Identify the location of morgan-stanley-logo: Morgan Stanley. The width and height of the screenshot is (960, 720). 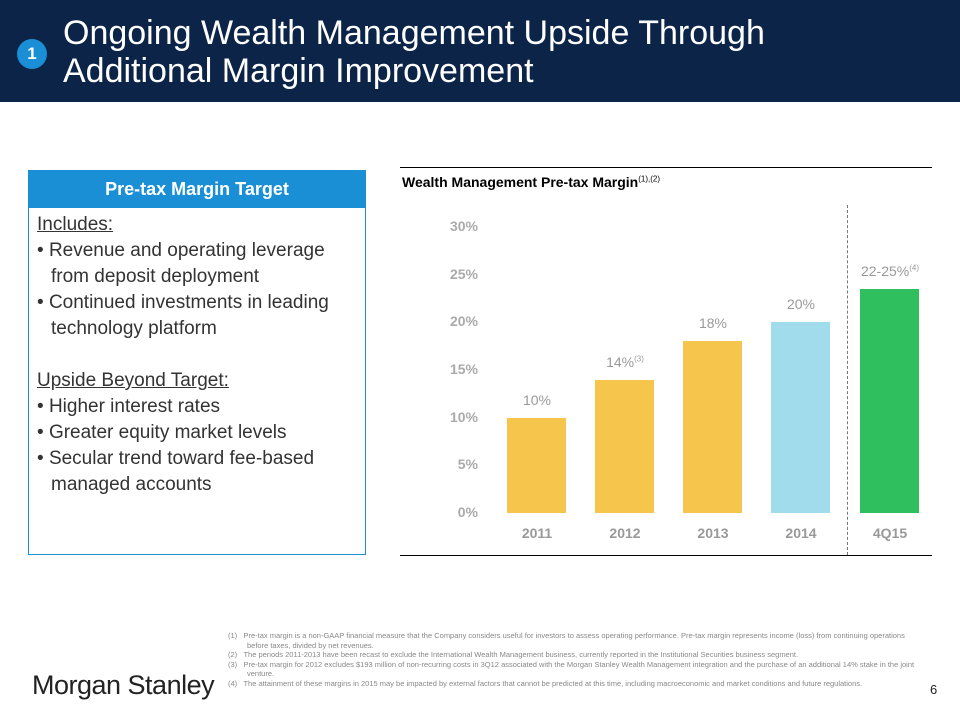
(123, 685).